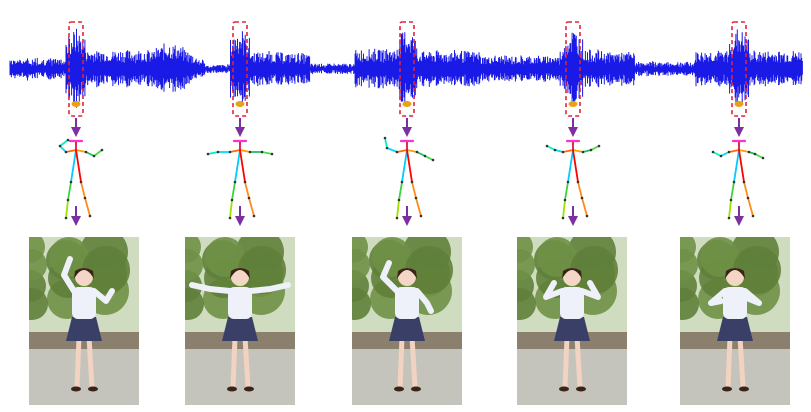  What do you see at coordinates (81, 123) in the screenshot?
I see `beat-column` at bounding box center [81, 123].